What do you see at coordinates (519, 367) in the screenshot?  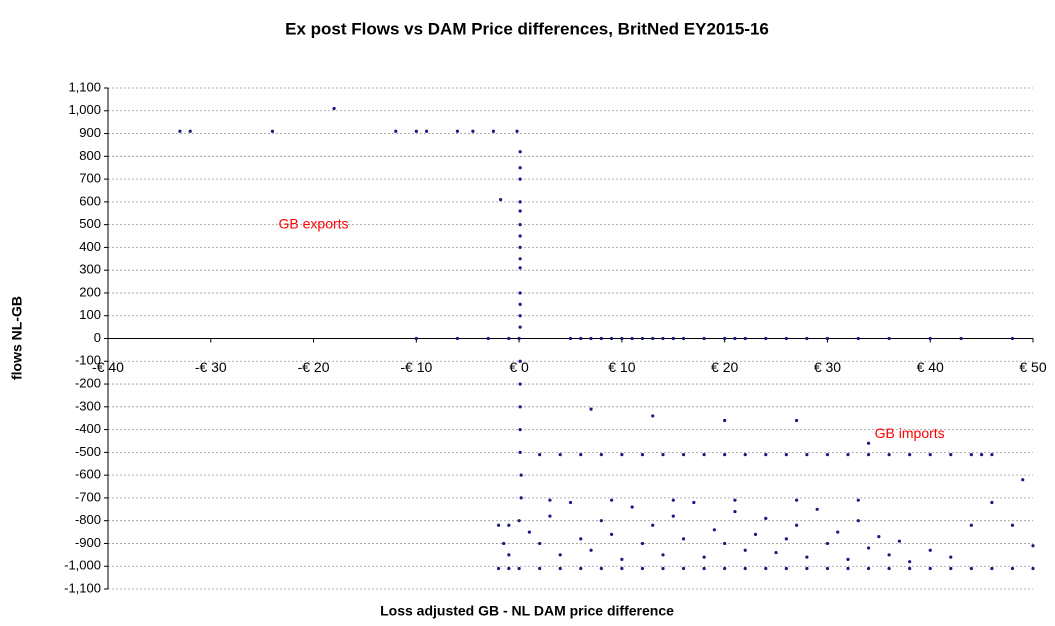 I see `x-tick-label: € 0` at bounding box center [519, 367].